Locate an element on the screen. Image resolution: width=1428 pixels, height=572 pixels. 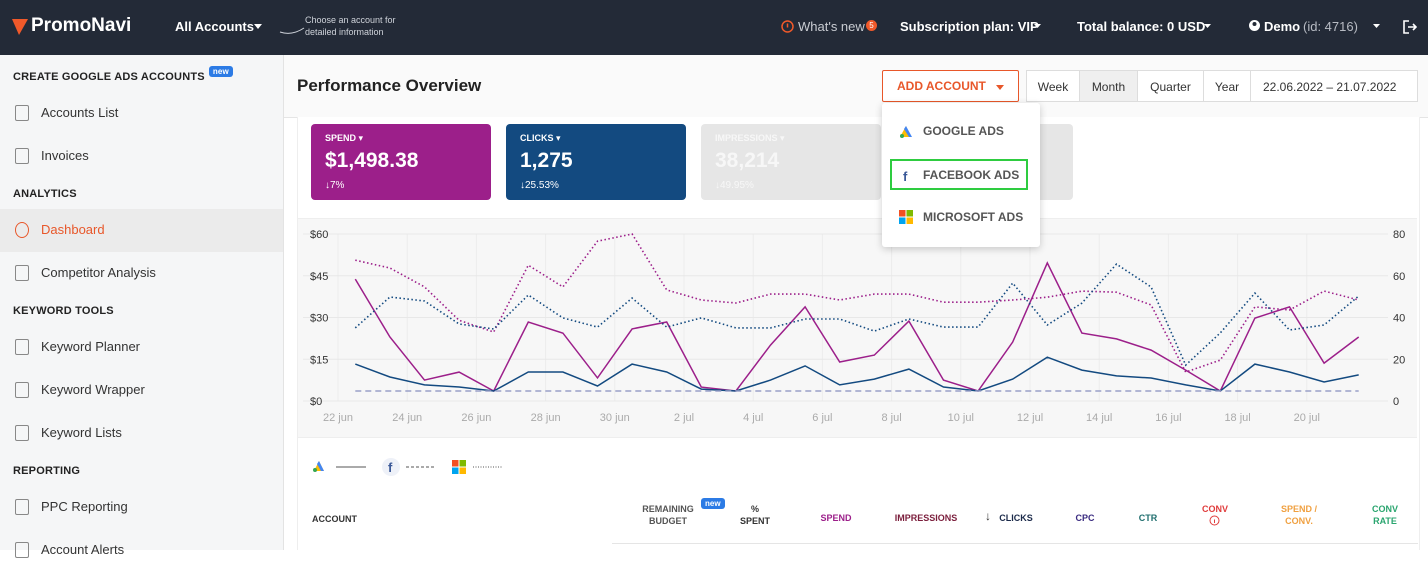
whats-new-count: 5 is located at coordinates (871, 25).